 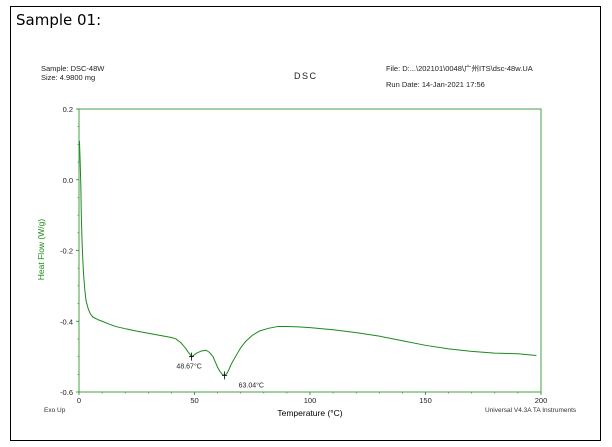 What do you see at coordinates (66, 392) in the screenshot?
I see `y-tick-label: -0.6` at bounding box center [66, 392].